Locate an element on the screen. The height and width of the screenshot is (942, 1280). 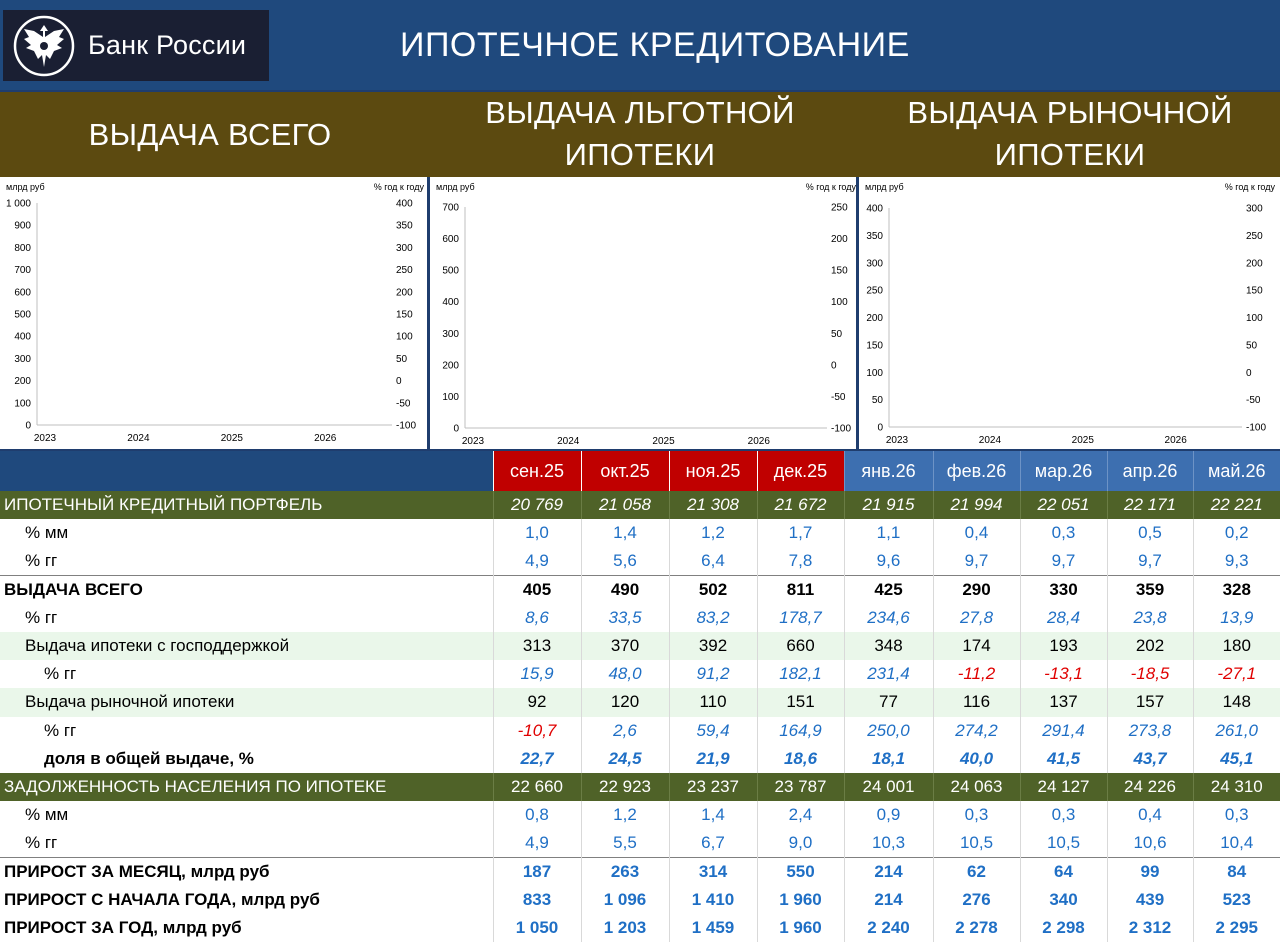
table-cell: -11,2 is located at coordinates (976, 674).